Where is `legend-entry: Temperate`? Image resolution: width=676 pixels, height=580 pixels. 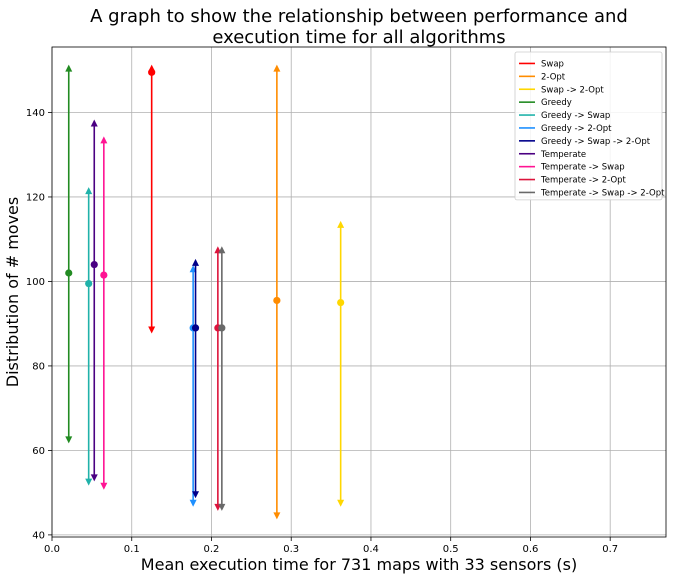 legend-entry: Temperate is located at coordinates (563, 155).